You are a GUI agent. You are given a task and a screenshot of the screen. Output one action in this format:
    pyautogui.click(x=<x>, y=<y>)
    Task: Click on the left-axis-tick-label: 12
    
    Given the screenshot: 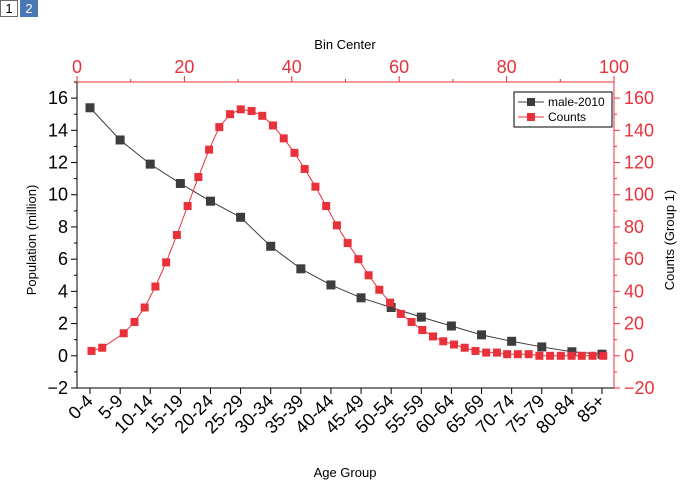 What is the action you would take?
    pyautogui.click(x=58, y=163)
    